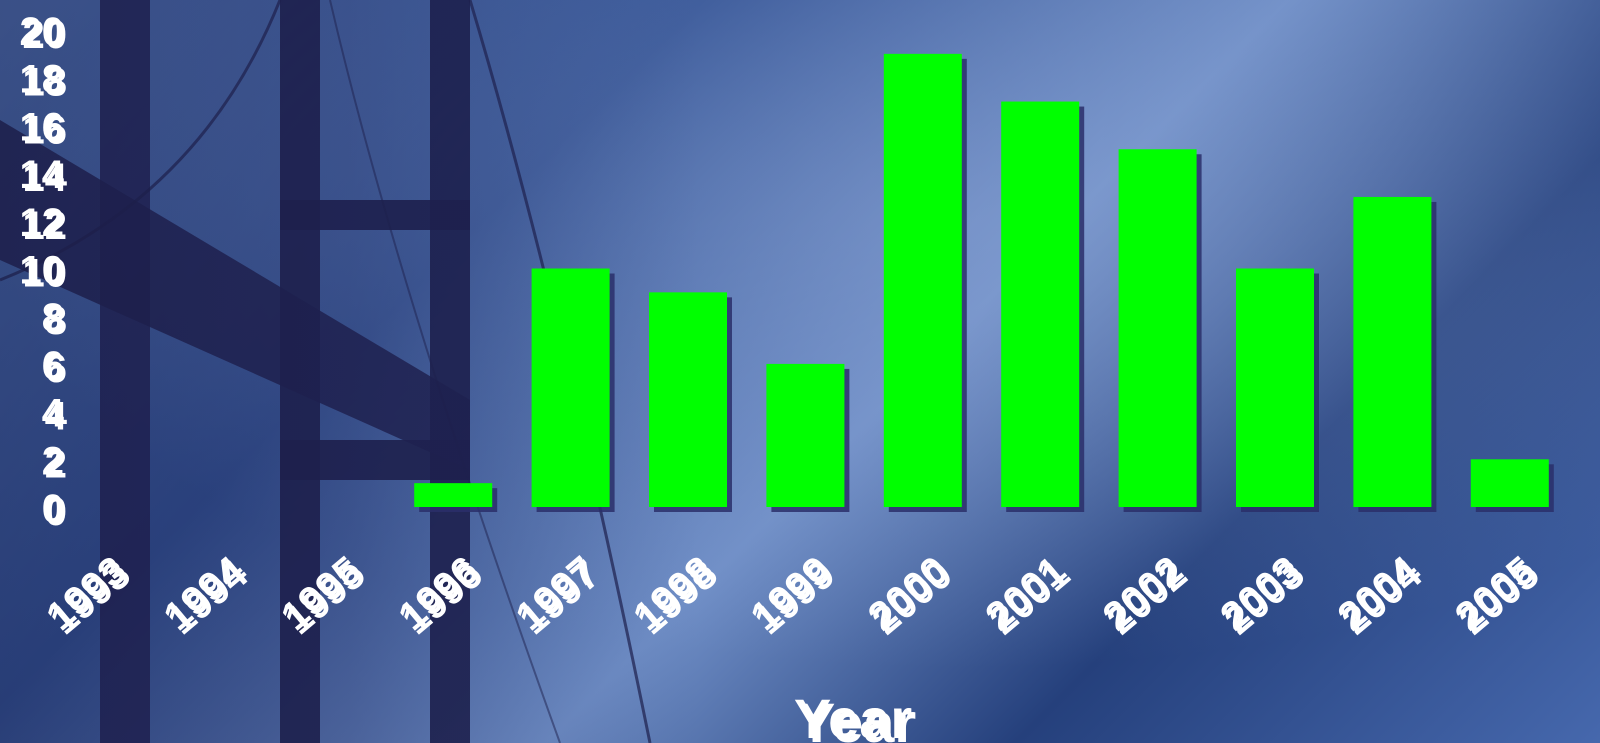  What do you see at coordinates (45, 83) in the screenshot?
I see `y-tick-label-shadow: 18` at bounding box center [45, 83].